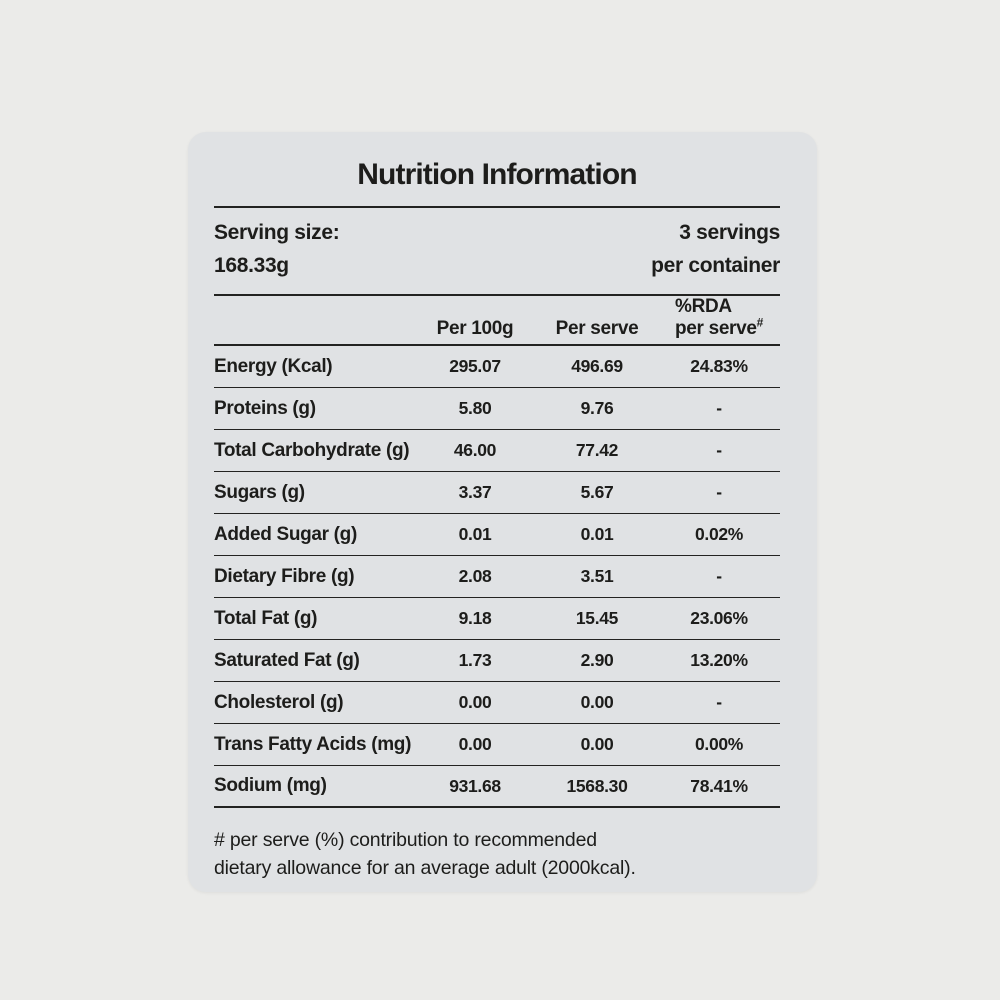 The height and width of the screenshot is (1000, 1000). What do you see at coordinates (285, 534) in the screenshot?
I see `row-label: Added Sugar (g)` at bounding box center [285, 534].